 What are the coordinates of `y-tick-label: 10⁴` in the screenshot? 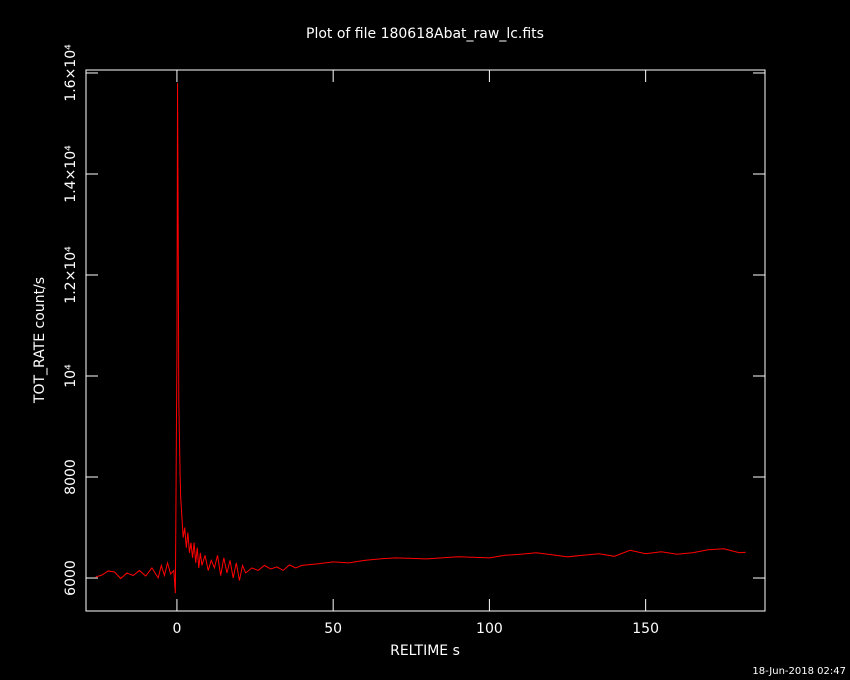 It's located at (71, 376).